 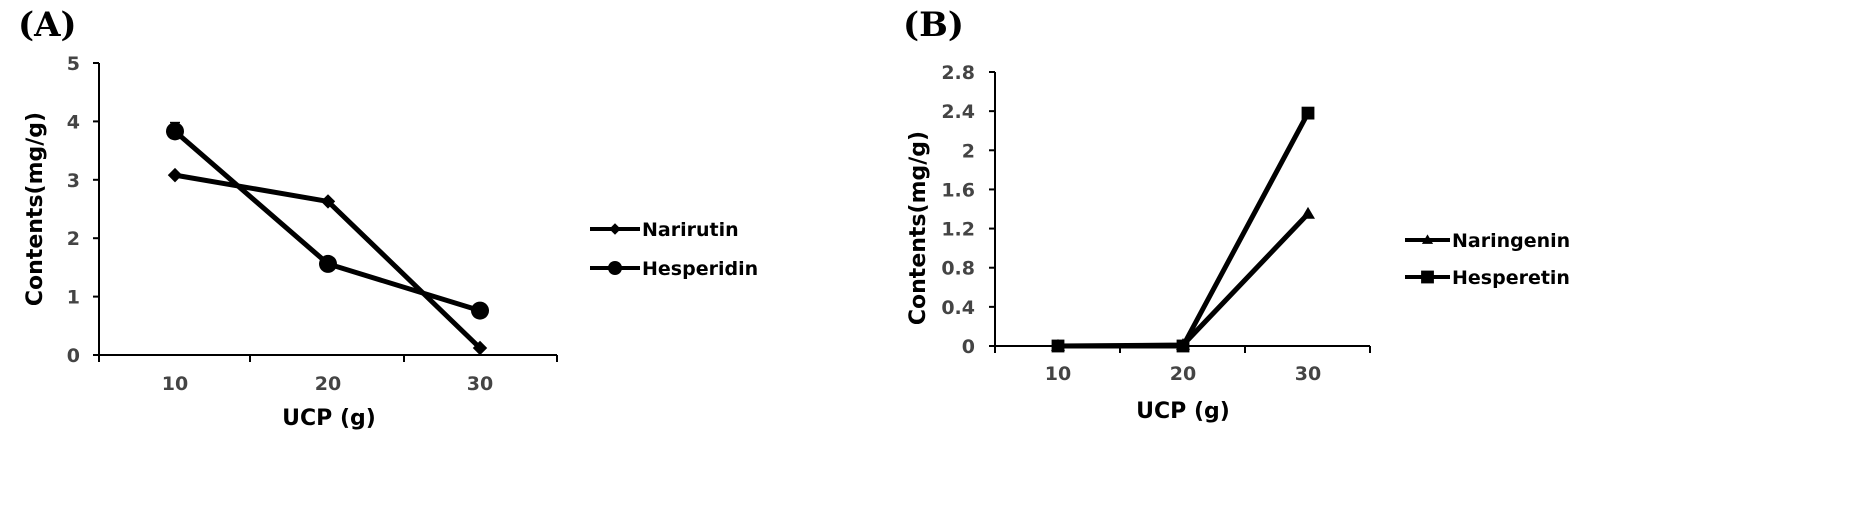 What do you see at coordinates (933, 25) in the screenshot?
I see `panel-label: (B)` at bounding box center [933, 25].